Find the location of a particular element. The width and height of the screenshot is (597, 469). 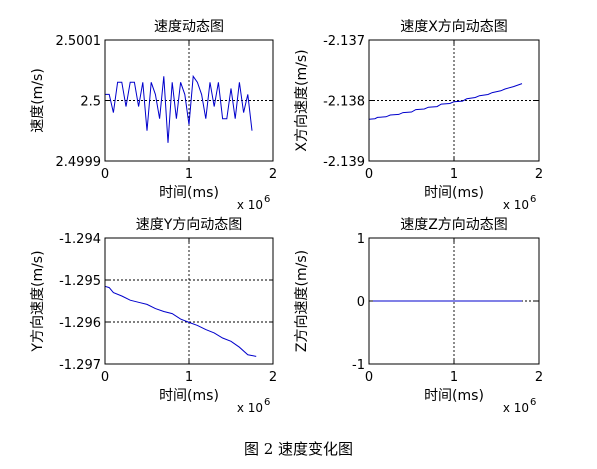

y-axis-label: Y方向速度(m/s) is located at coordinates (38, 301).